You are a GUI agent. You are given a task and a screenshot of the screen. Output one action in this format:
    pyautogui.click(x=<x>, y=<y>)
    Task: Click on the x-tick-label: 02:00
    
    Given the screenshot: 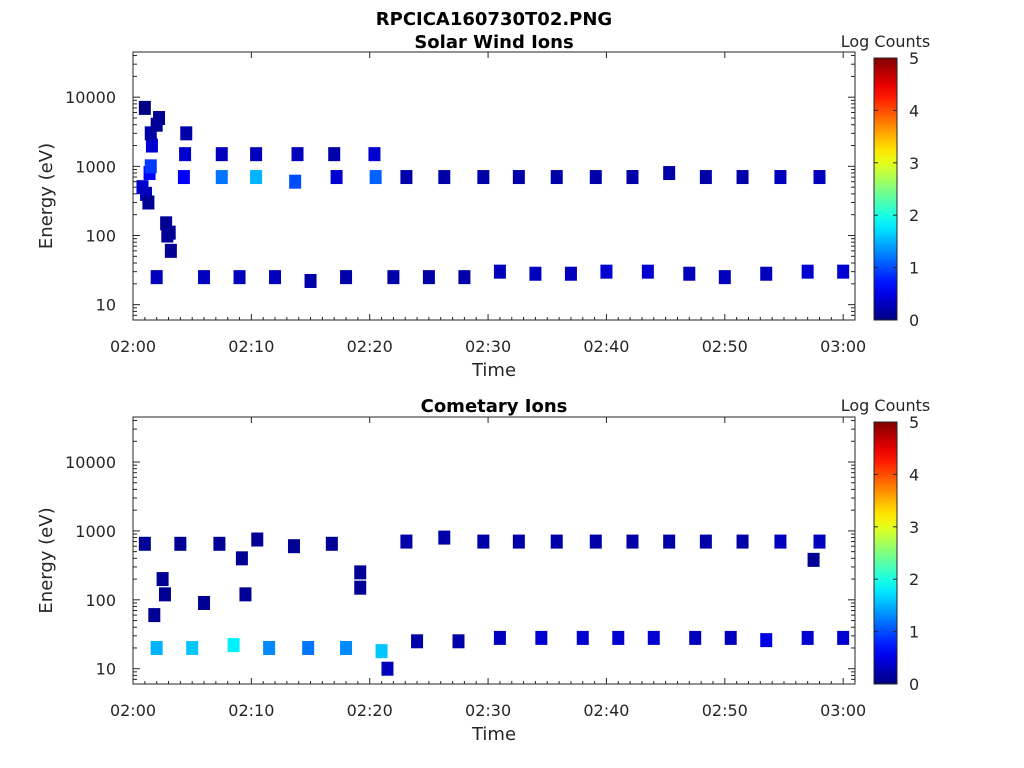 What is the action you would take?
    pyautogui.click(x=133, y=346)
    